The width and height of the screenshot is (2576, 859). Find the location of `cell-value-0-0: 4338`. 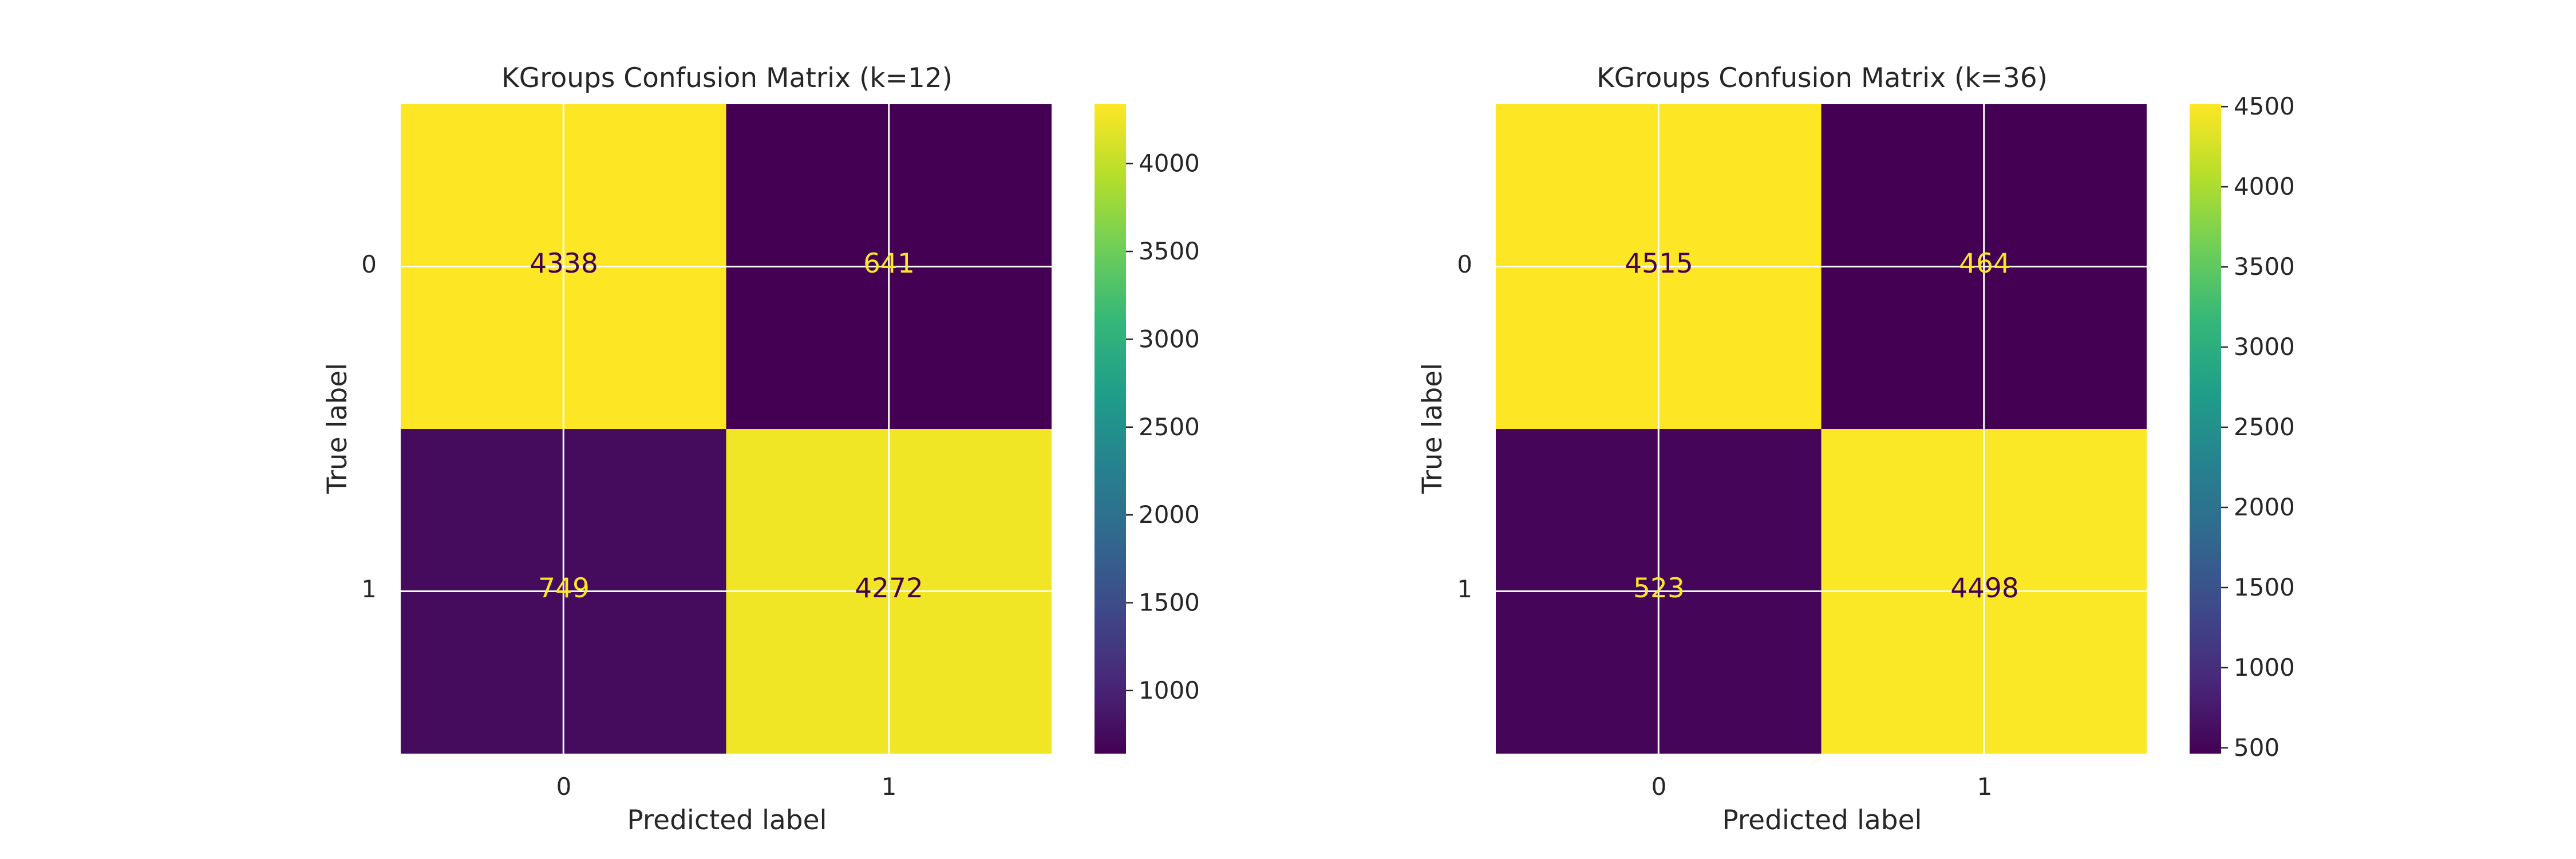

cell-value-0-0: 4338 is located at coordinates (564, 263).